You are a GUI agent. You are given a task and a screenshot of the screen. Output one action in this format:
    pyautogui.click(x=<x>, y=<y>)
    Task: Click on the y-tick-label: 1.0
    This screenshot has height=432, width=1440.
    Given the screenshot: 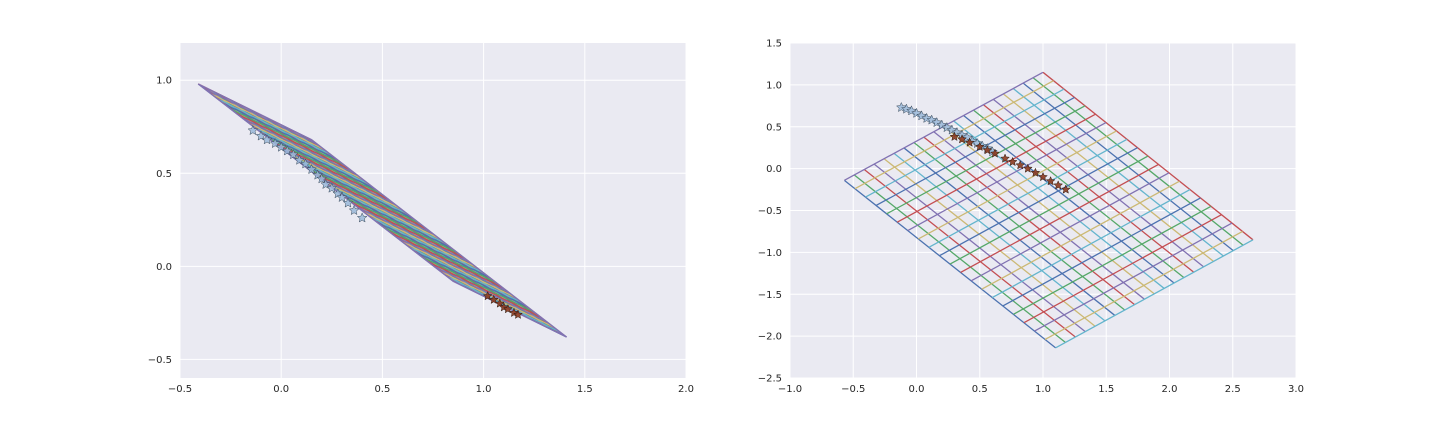 What is the action you would take?
    pyautogui.click(x=774, y=85)
    